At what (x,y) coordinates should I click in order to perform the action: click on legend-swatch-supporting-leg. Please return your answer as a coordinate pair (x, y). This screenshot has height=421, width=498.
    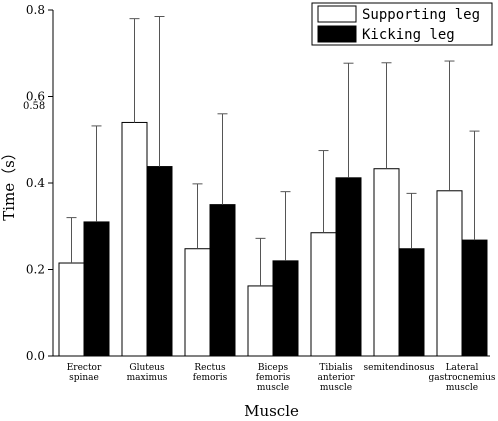
    Looking at the image, I should click on (337, 14).